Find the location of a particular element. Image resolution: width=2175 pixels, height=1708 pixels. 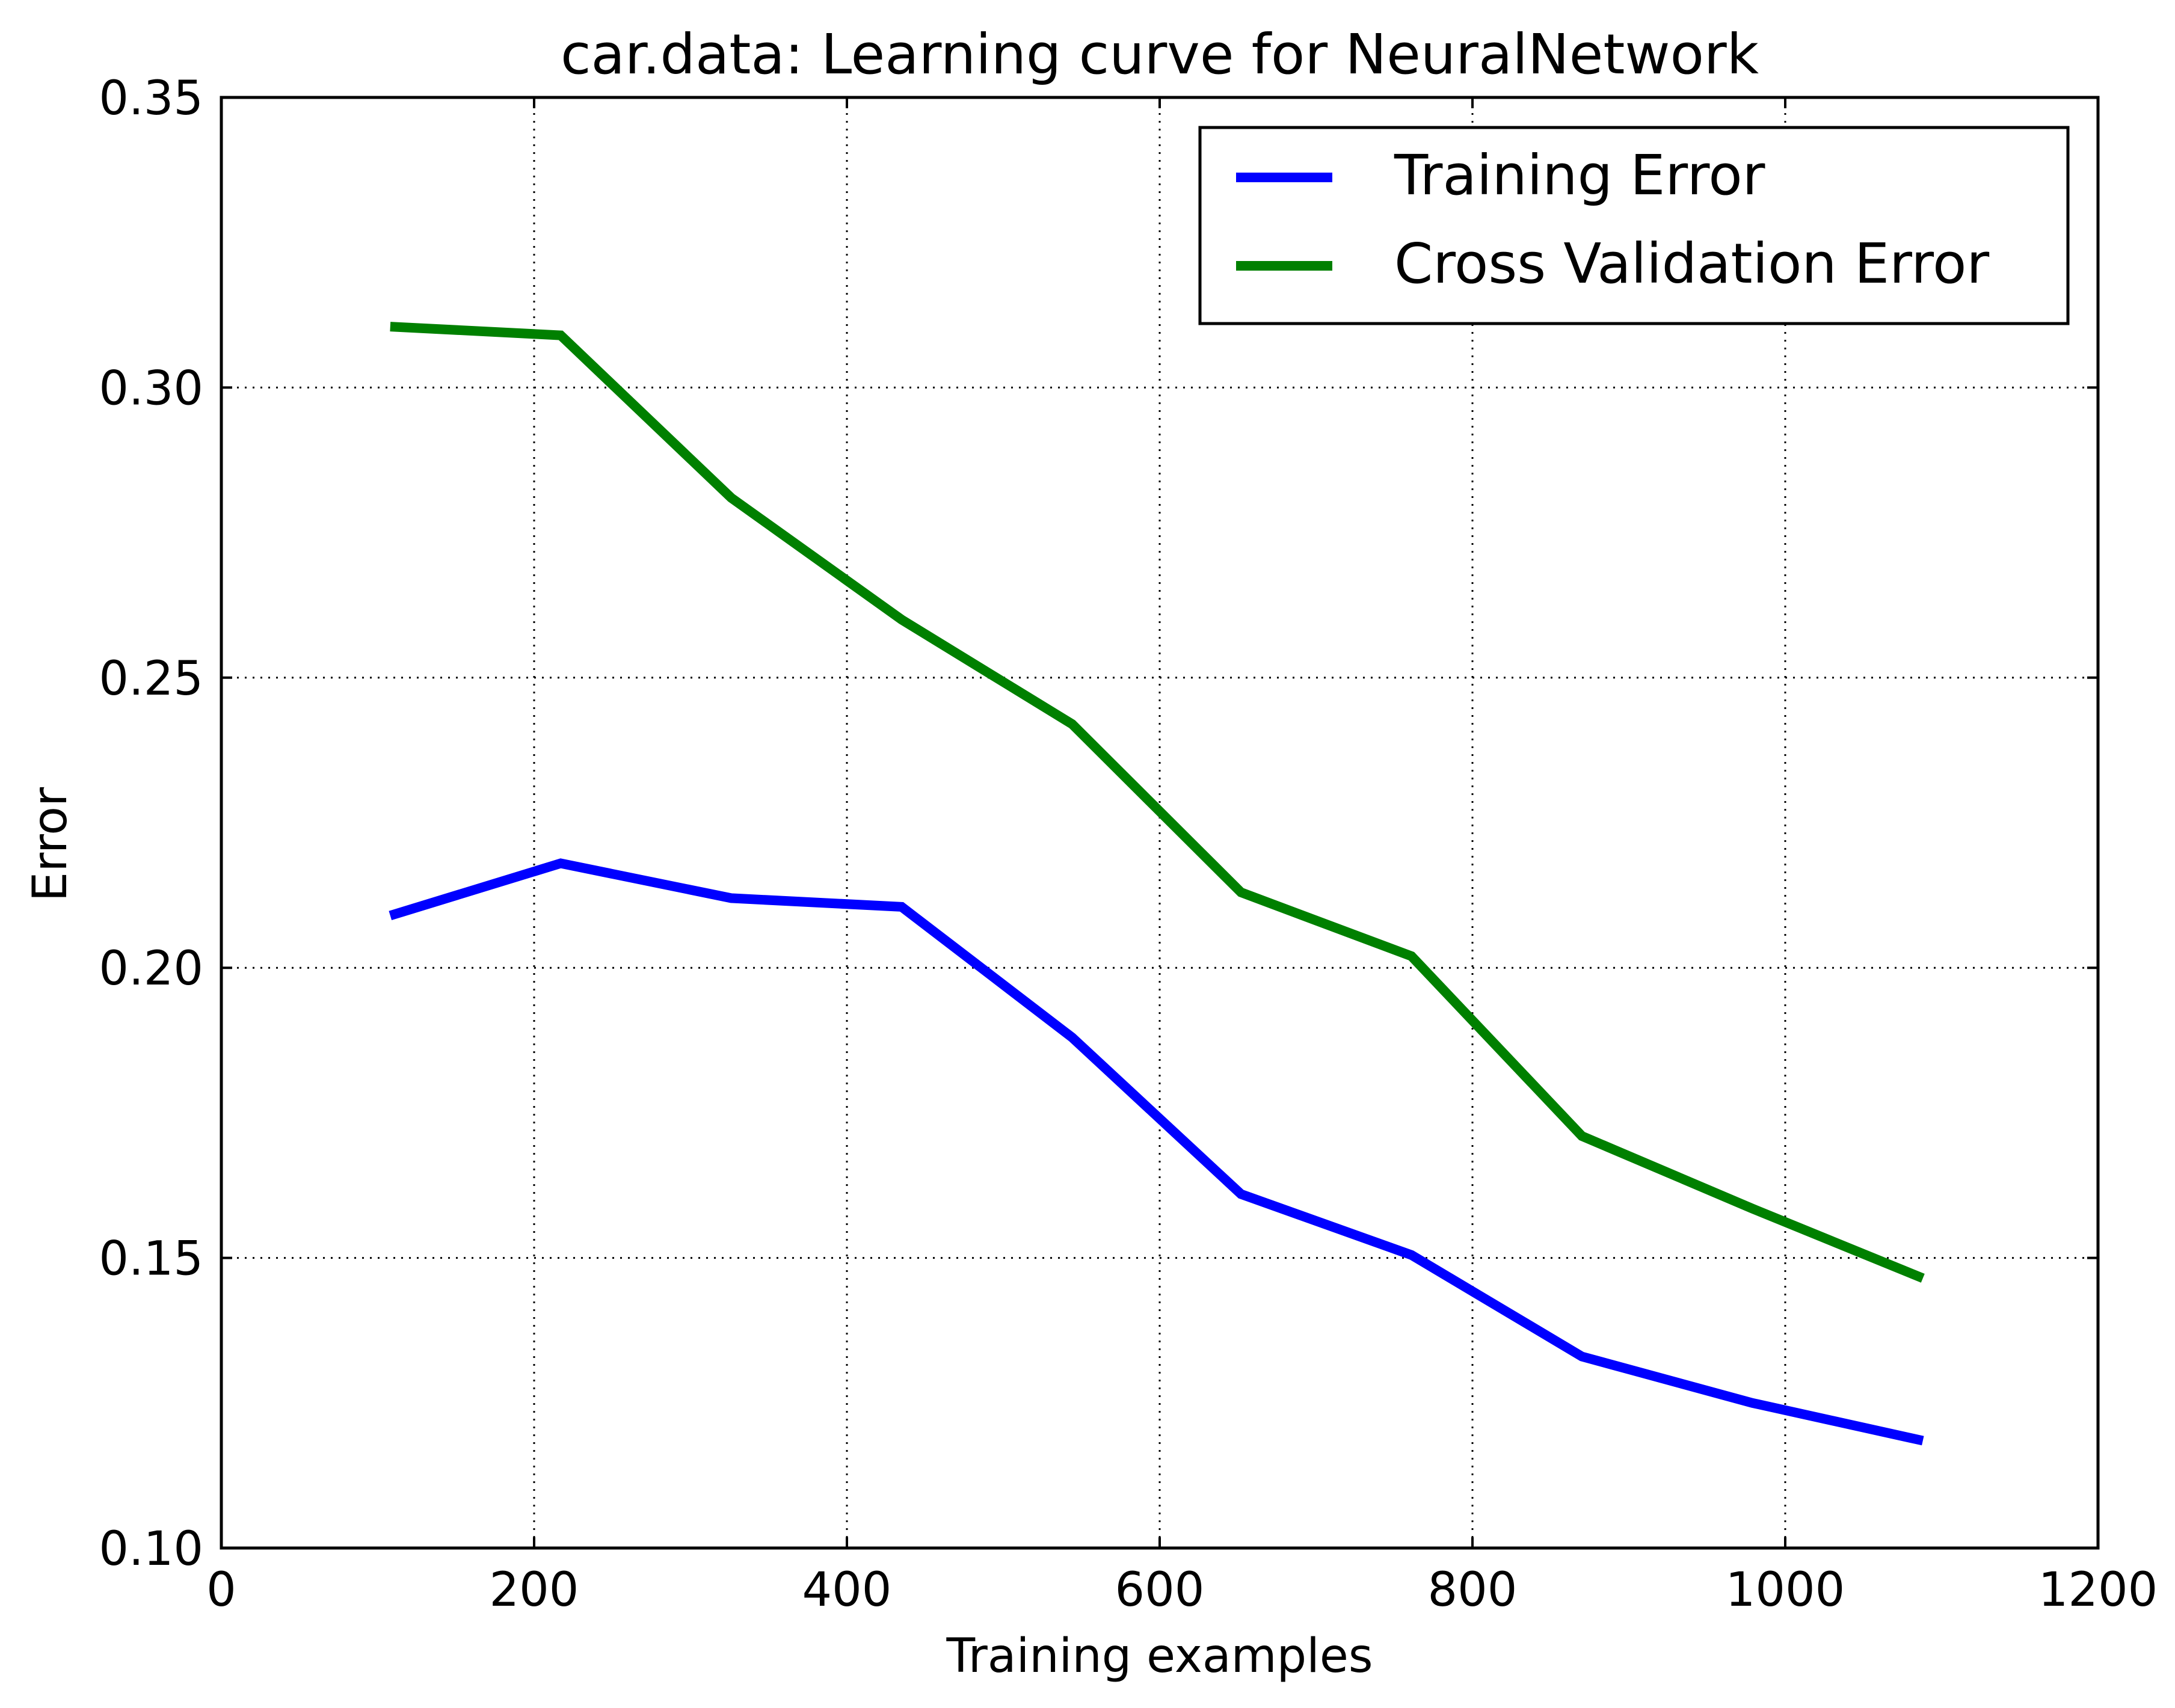

x-axis-label: Training examples is located at coordinates (1159, 1656).